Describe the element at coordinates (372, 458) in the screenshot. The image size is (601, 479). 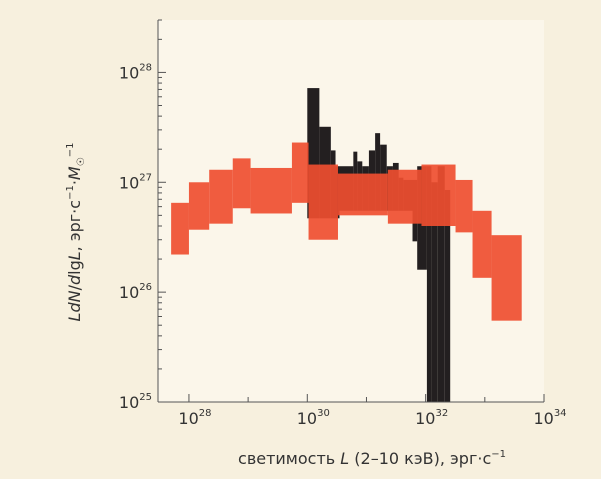
I see `x-axis-label: светимость L (2–10 кэВ), эрг·с−1` at that location.